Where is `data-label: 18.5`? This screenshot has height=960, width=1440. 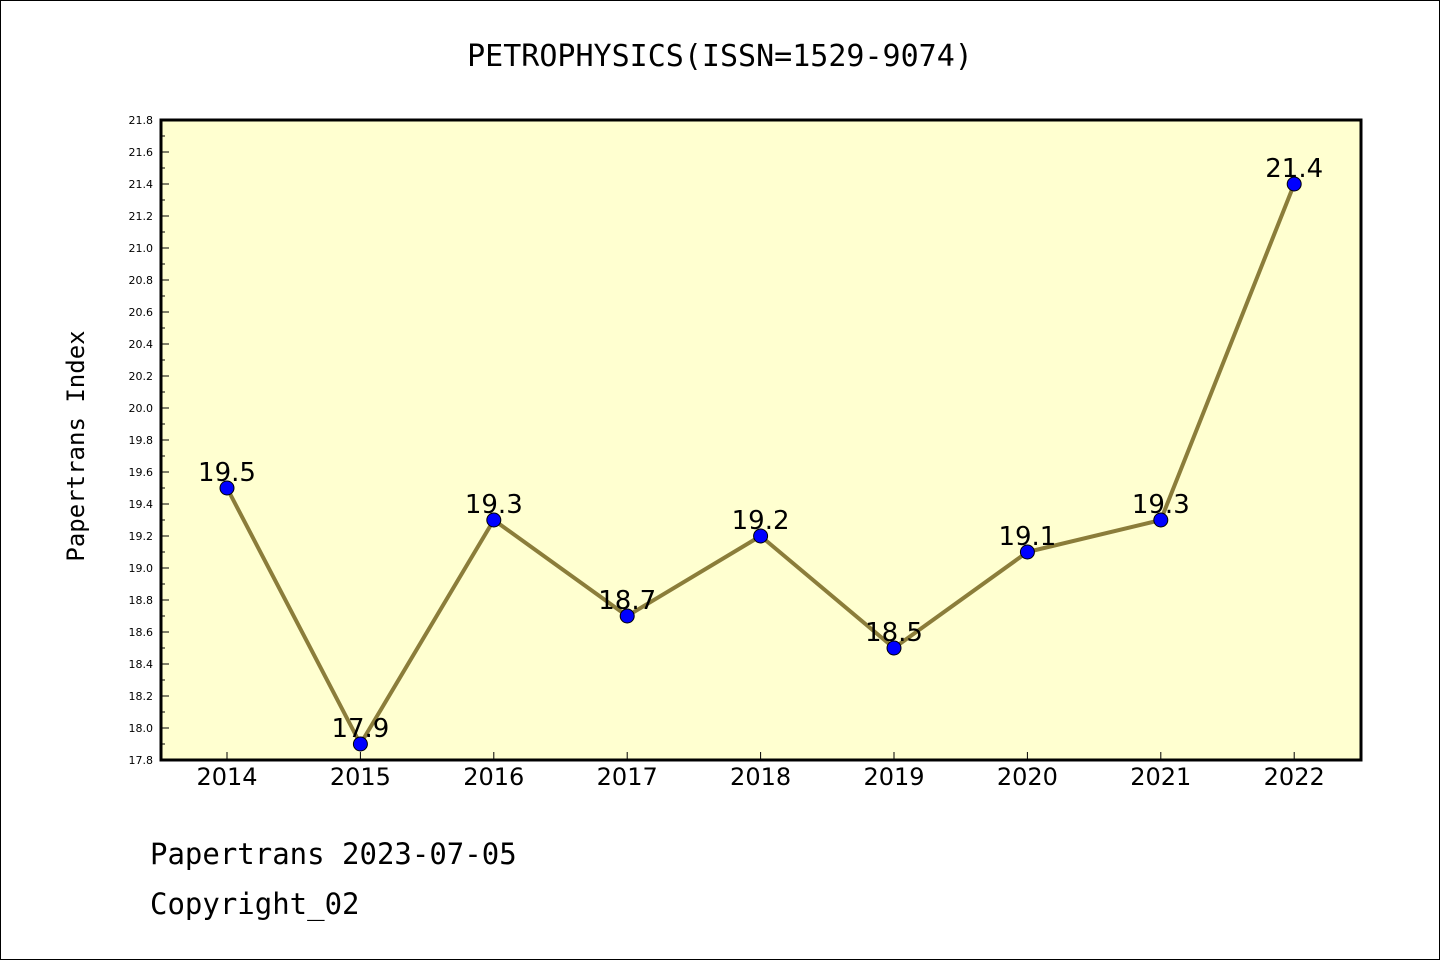
data-label: 18.5 is located at coordinates (894, 633).